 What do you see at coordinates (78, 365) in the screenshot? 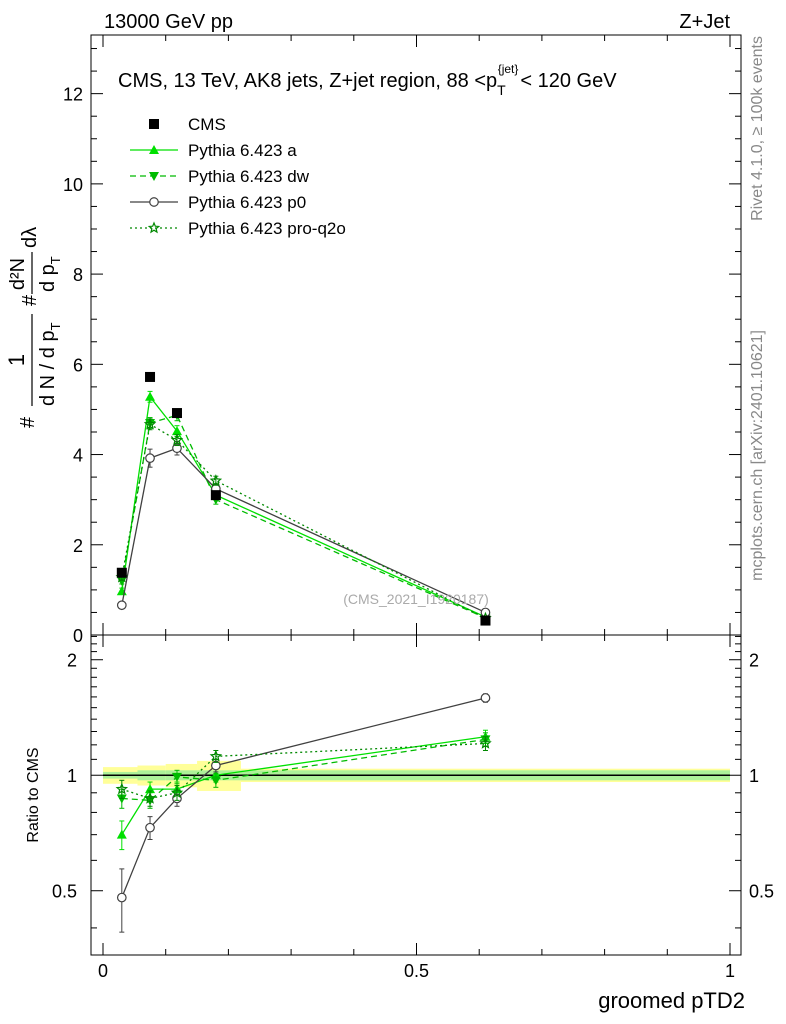
I see `main-y-tick-label-3: 6` at bounding box center [78, 365].